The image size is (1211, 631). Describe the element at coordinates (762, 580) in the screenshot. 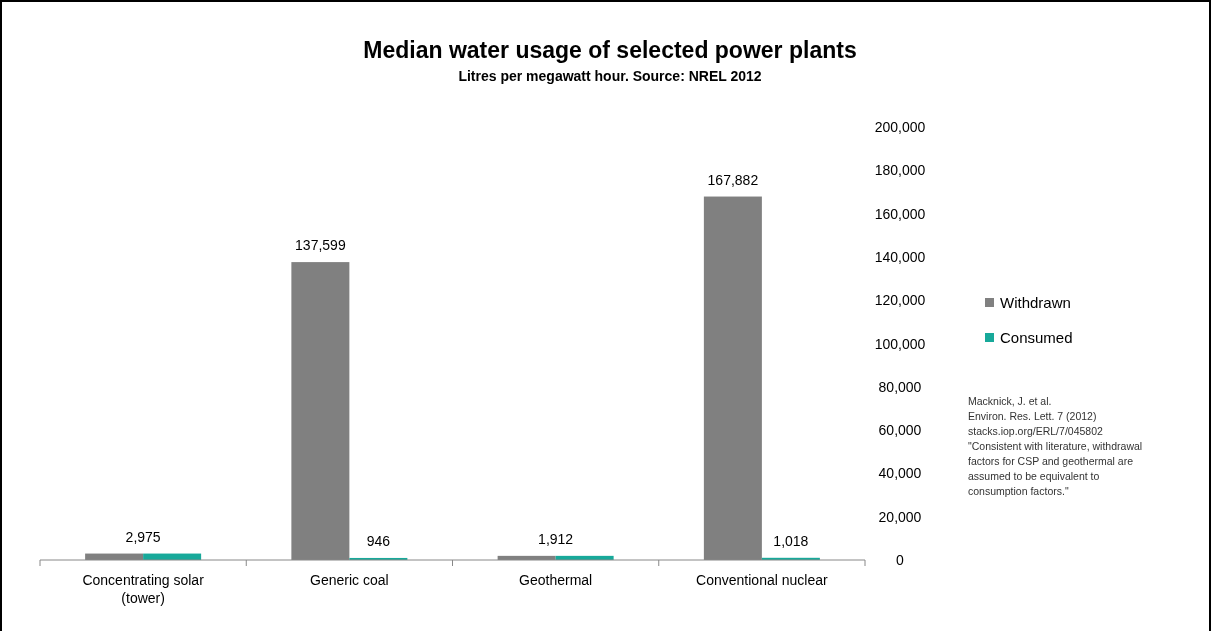

I see `x-tick-label: Conventional nuclear` at that location.